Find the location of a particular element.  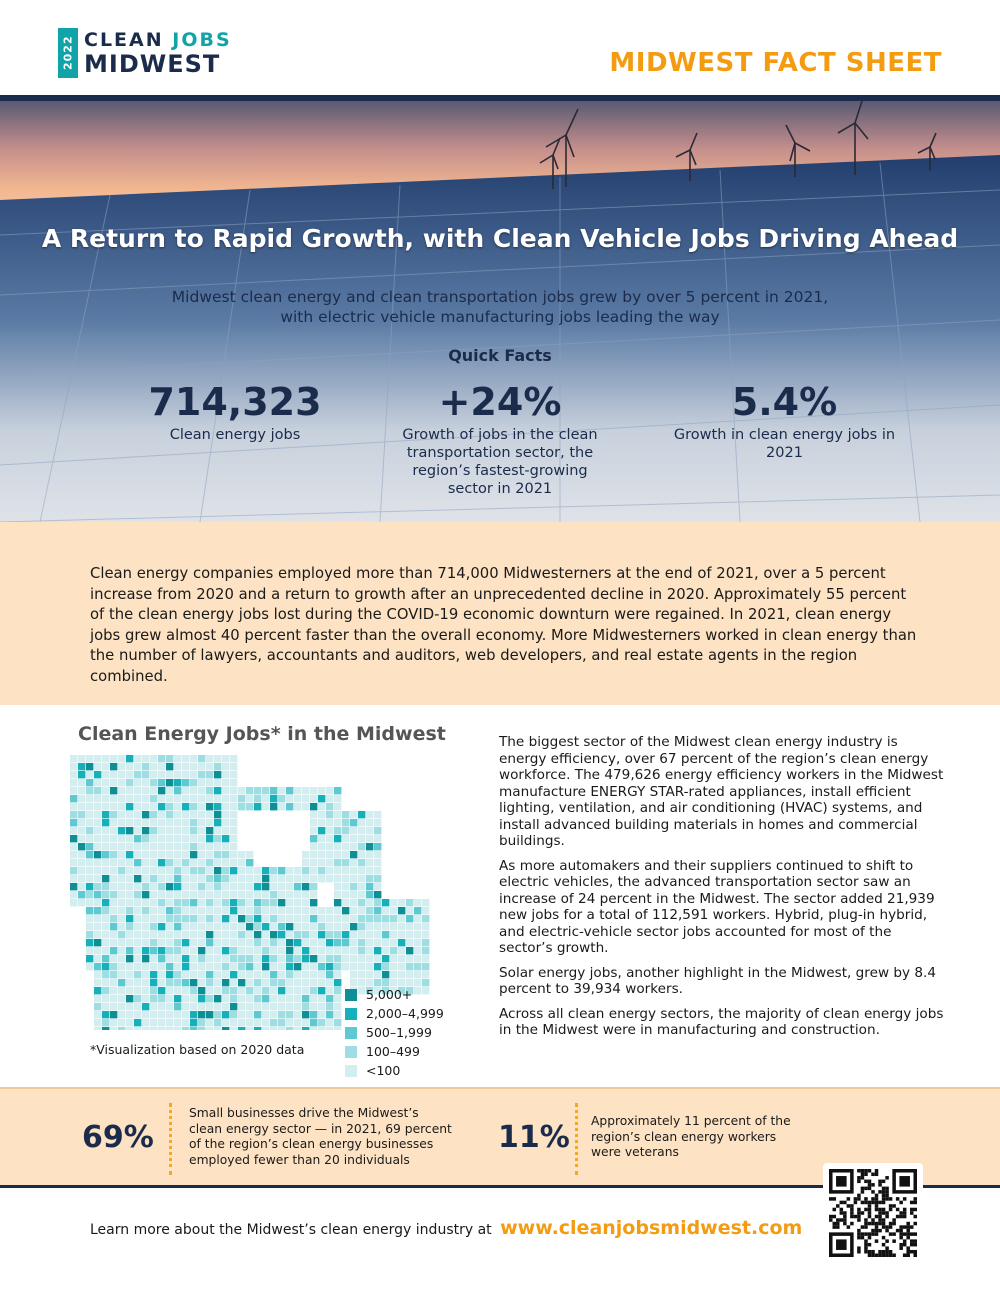

map-title: Clean Energy Jobs* in the Midwest is located at coordinates (262, 734).